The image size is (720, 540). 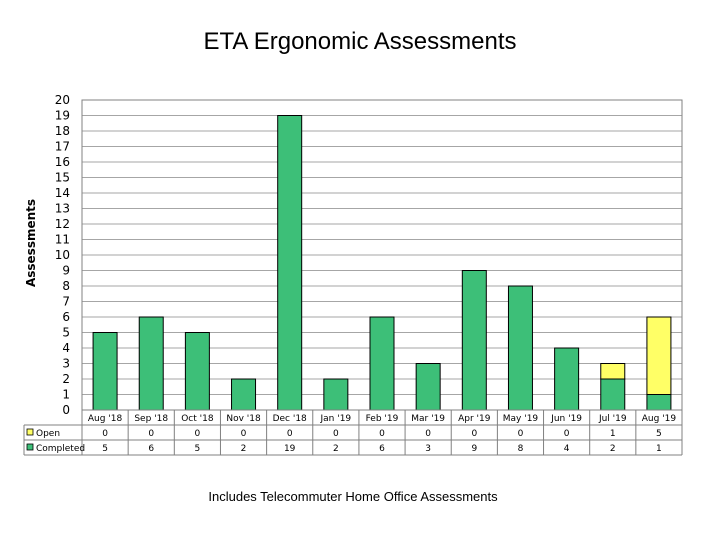 What do you see at coordinates (521, 419) in the screenshot?
I see `x-tick-label: May '19` at bounding box center [521, 419].